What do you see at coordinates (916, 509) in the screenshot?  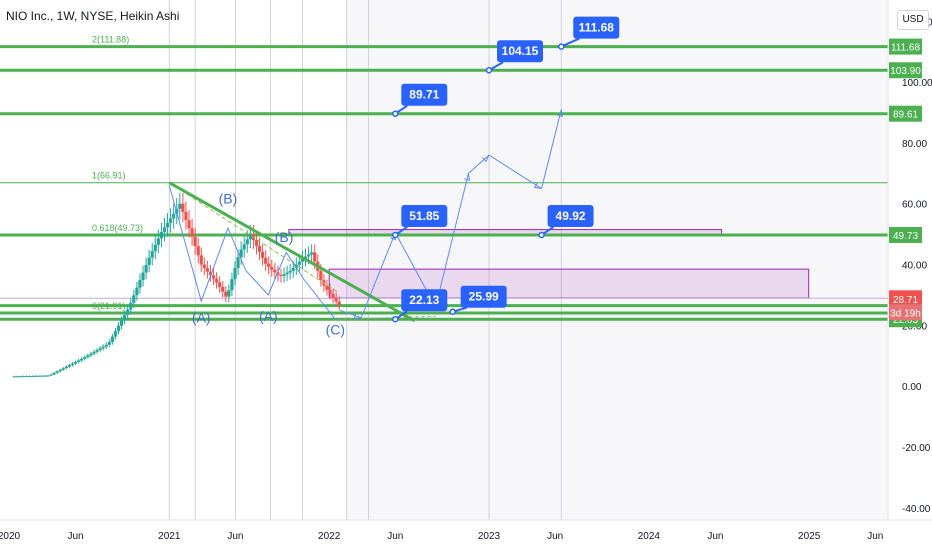 I see `y-tick-label: -40.00` at bounding box center [916, 509].